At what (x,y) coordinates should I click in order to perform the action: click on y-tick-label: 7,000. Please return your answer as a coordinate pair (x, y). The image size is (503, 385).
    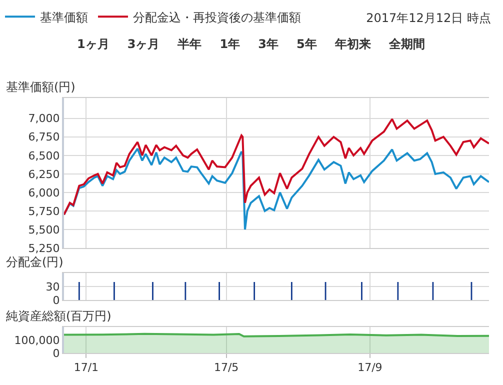
    Looking at the image, I should click on (44, 119).